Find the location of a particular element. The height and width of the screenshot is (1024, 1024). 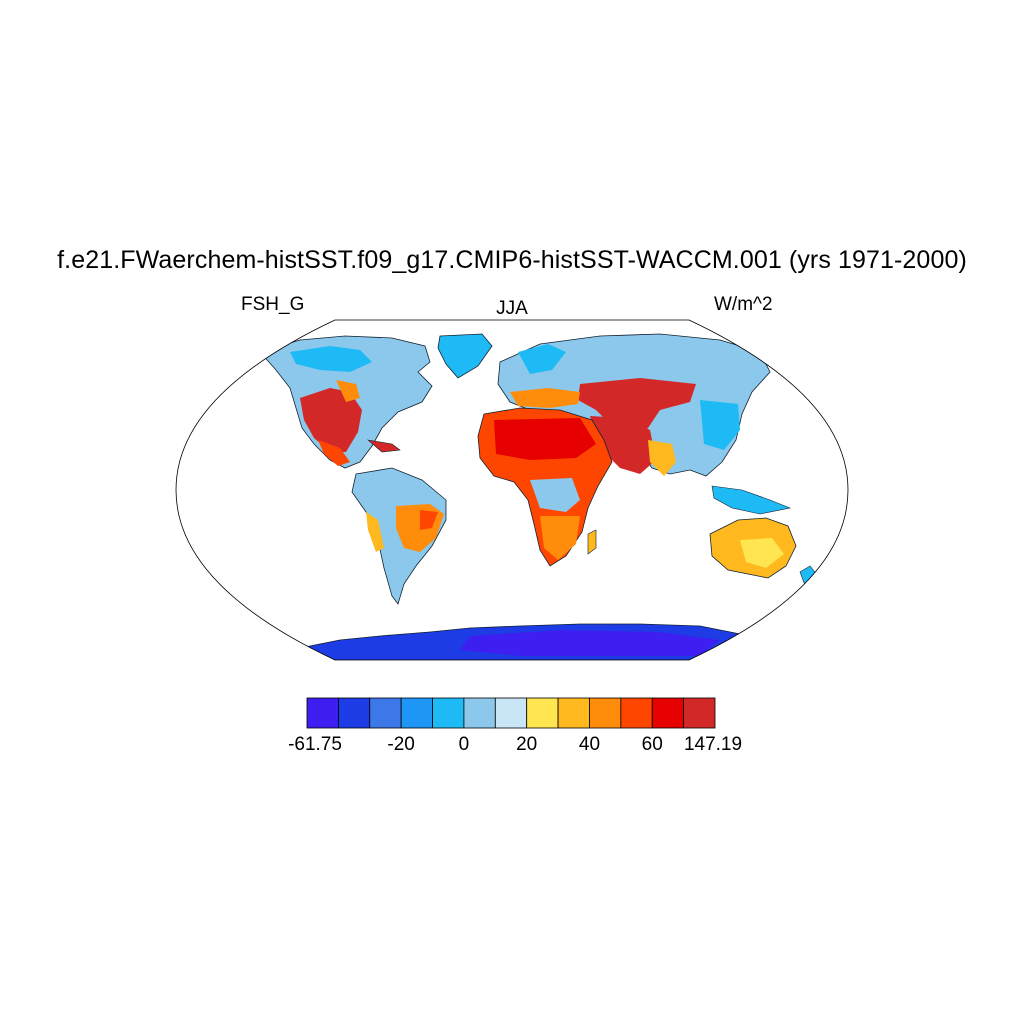

antarctica-cooler-region is located at coordinates (590, 643).